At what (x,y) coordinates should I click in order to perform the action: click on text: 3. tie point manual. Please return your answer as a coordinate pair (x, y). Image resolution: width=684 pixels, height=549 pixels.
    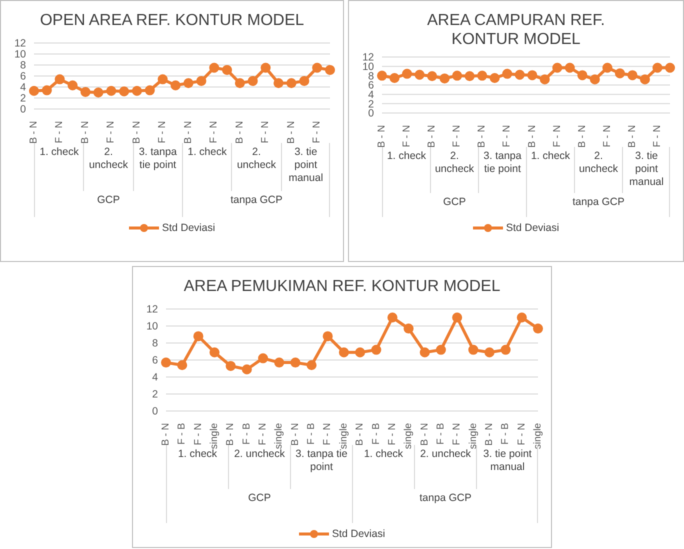
    Looking at the image, I should click on (507, 460).